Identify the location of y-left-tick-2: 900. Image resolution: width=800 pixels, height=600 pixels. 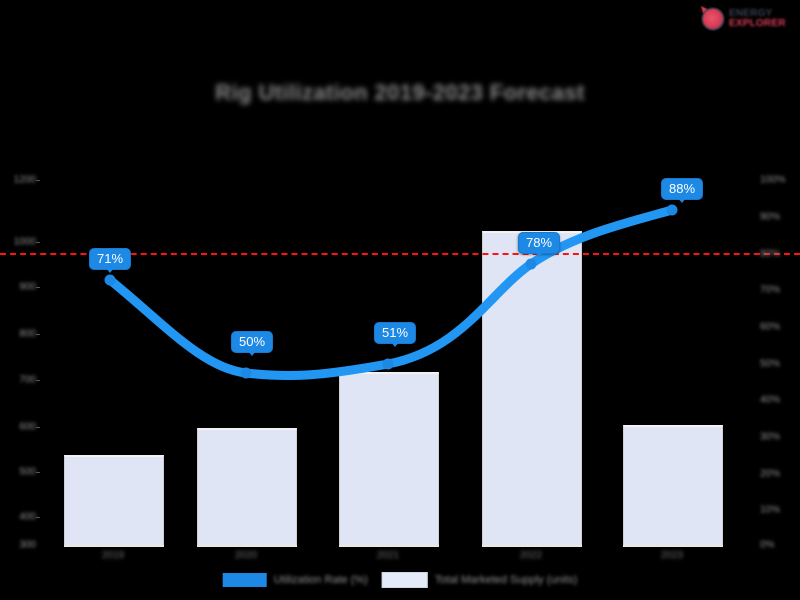
(27, 287).